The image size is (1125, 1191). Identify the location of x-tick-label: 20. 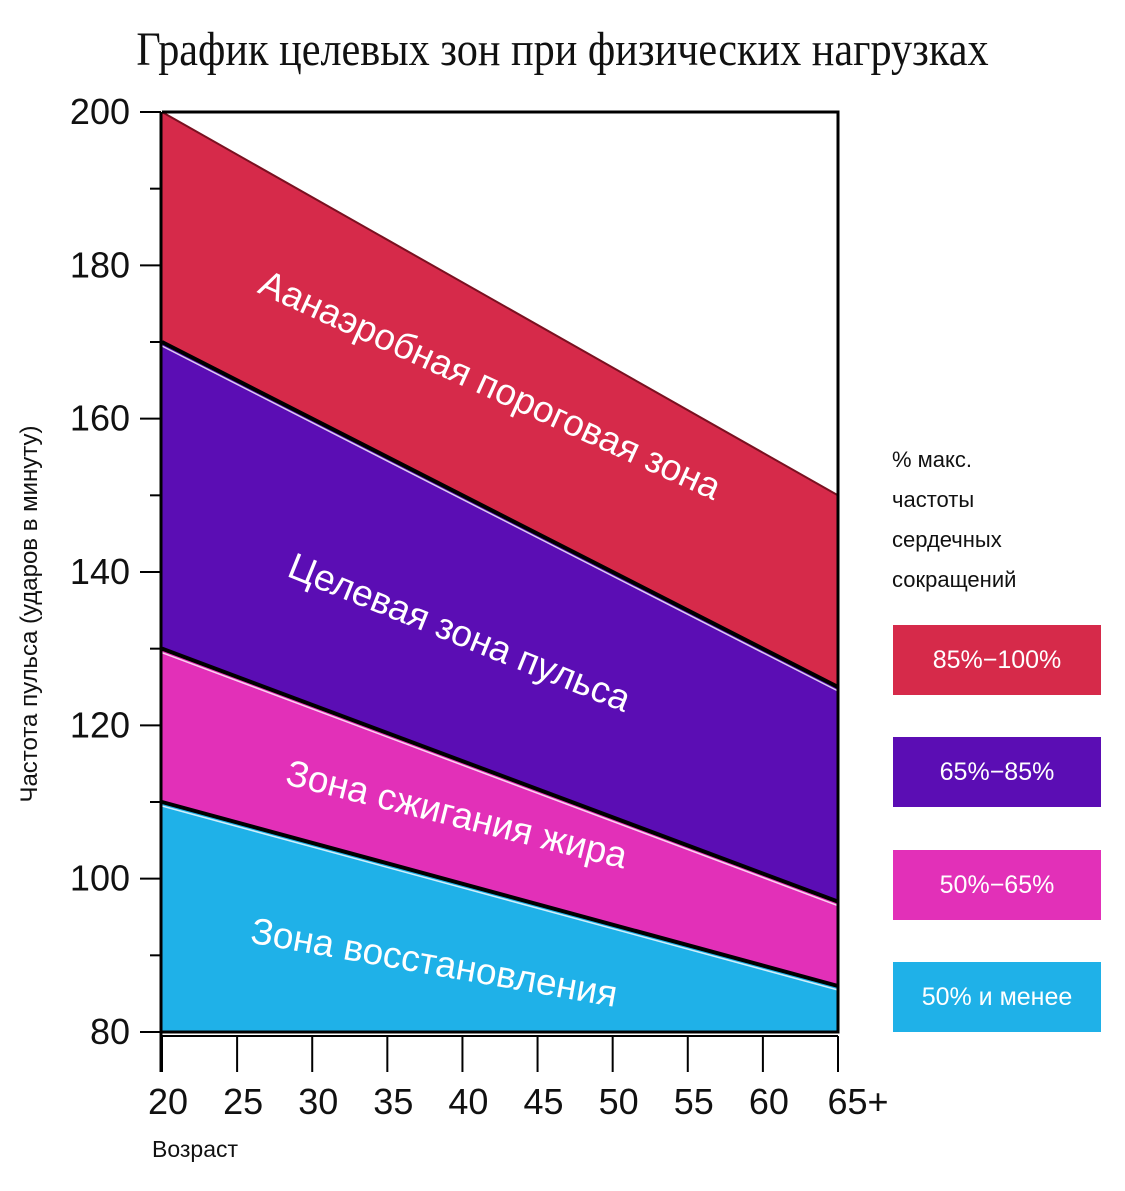
(168, 1101).